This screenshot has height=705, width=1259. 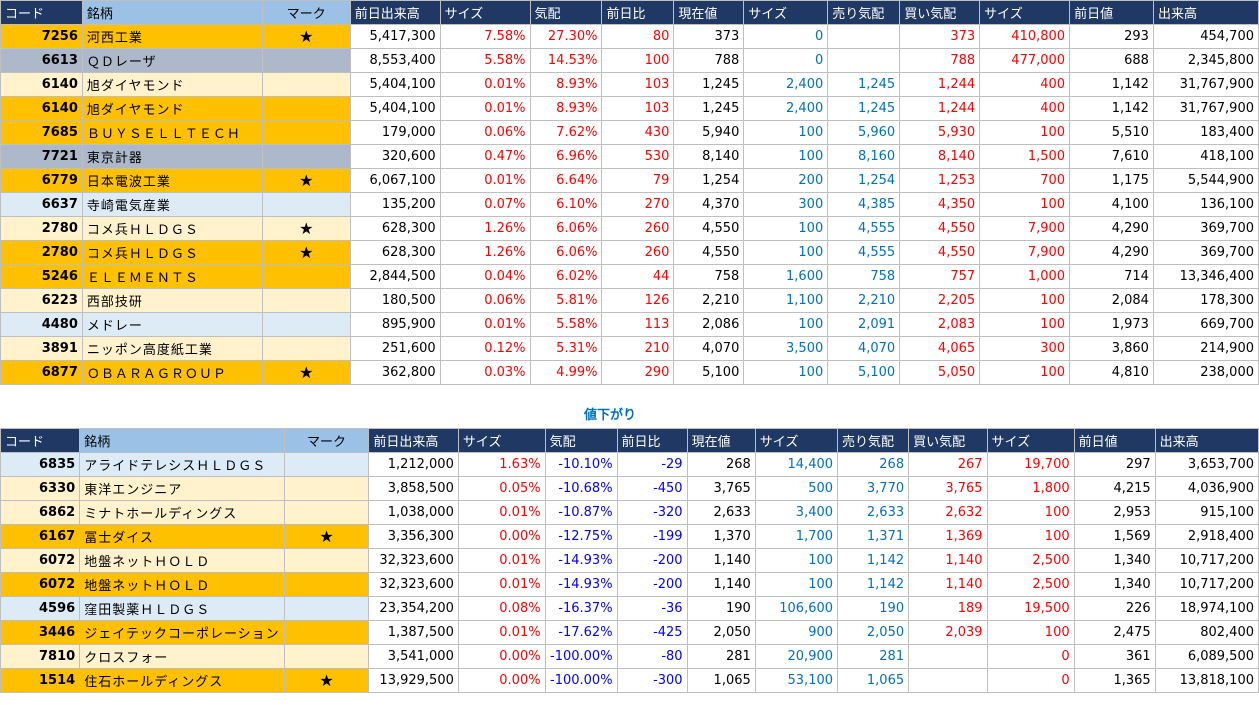 I want to click on cell-code: 6862, so click(x=40, y=512).